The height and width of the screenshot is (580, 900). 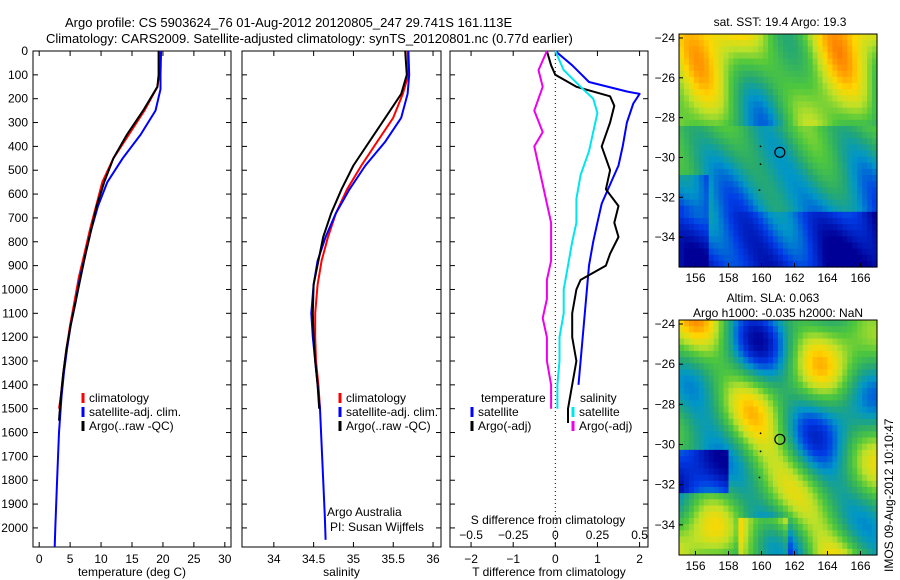 What do you see at coordinates (14, 504) in the screenshot?
I see `y-tick-label: 1900` at bounding box center [14, 504].